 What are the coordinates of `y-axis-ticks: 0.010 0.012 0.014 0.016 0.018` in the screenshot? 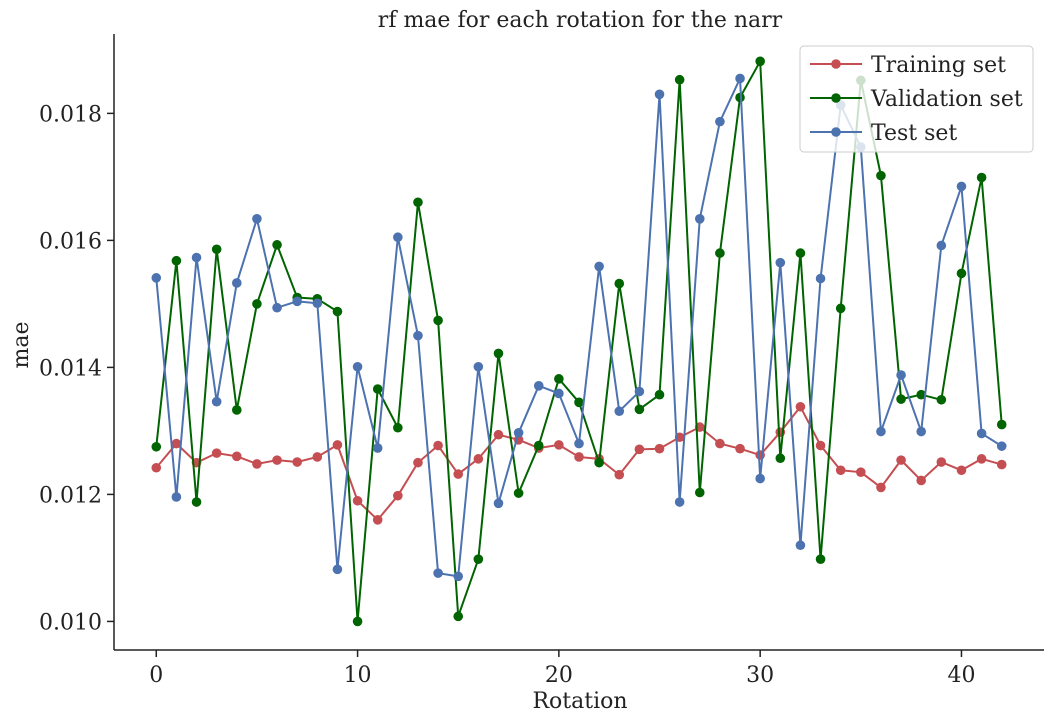 It's located at (76, 368).